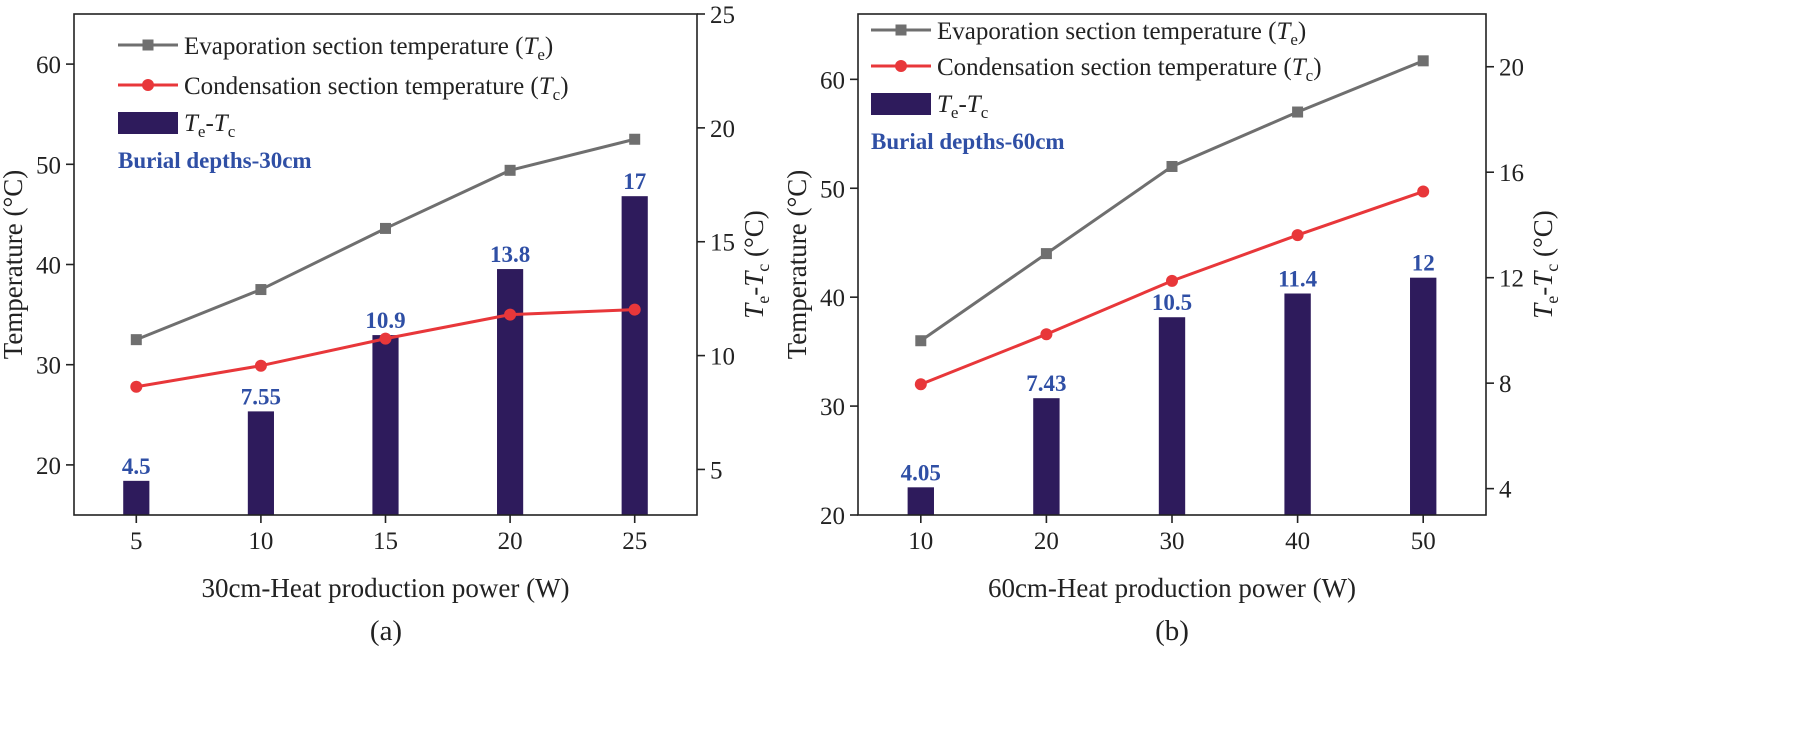 Image resolution: width=1793 pixels, height=748 pixels. What do you see at coordinates (1505, 384) in the screenshot?
I see `y2-tick-label: 8` at bounding box center [1505, 384].